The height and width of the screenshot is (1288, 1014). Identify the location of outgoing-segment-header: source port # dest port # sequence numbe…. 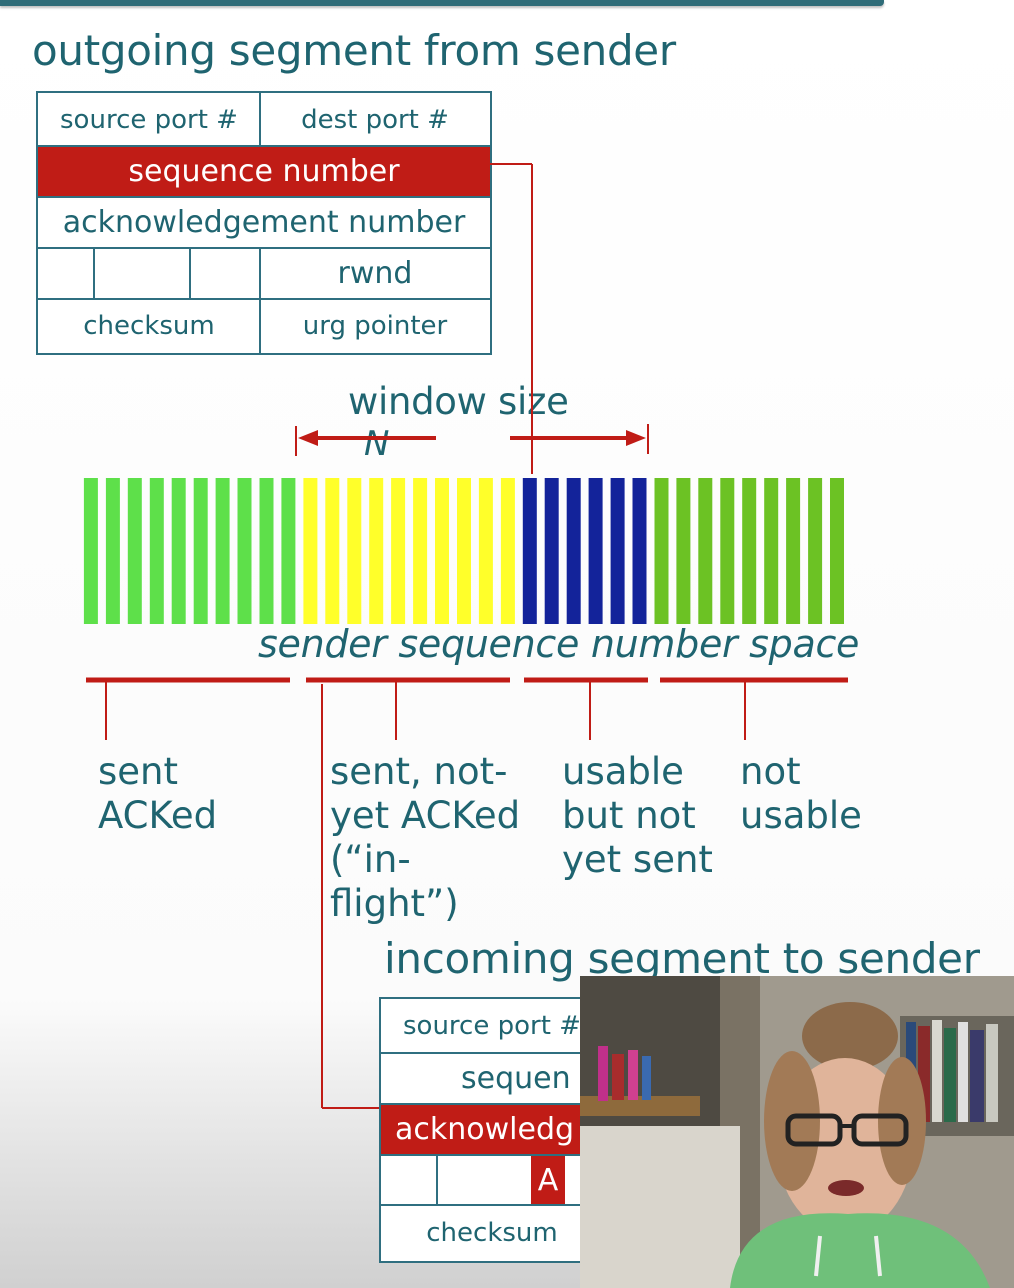
(264, 223).